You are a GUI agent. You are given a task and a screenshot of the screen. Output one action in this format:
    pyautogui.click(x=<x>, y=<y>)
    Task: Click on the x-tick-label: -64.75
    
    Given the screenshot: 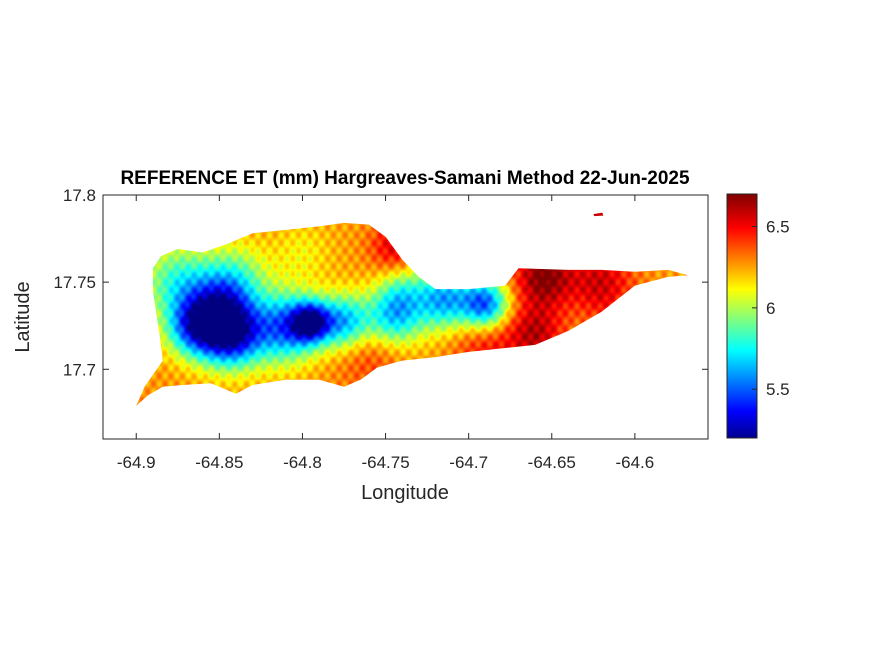 What is the action you would take?
    pyautogui.click(x=385, y=462)
    